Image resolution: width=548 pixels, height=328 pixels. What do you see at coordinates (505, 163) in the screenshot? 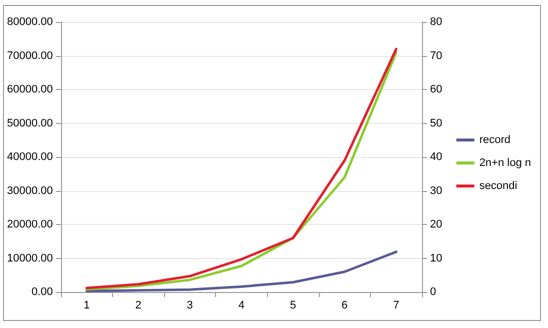
I see `legend-label: 2n+n log n` at bounding box center [505, 163].